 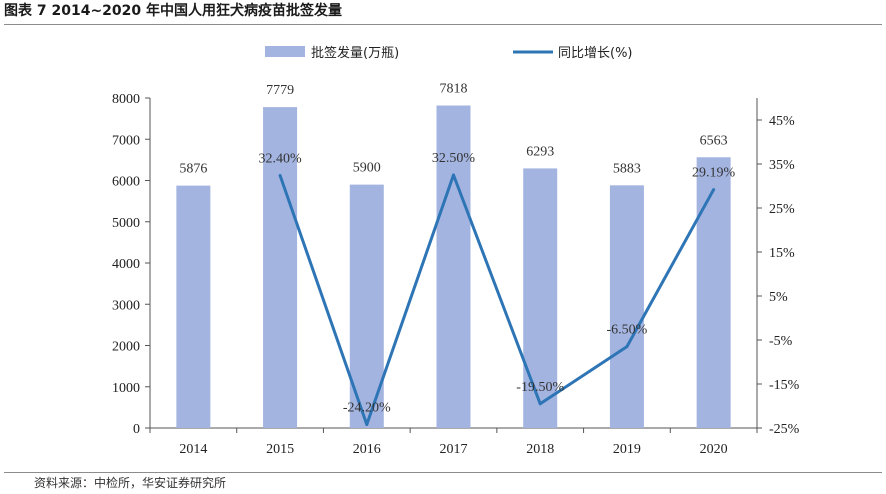 What do you see at coordinates (193, 169) in the screenshot?
I see `bar-value-label: 5876` at bounding box center [193, 169].